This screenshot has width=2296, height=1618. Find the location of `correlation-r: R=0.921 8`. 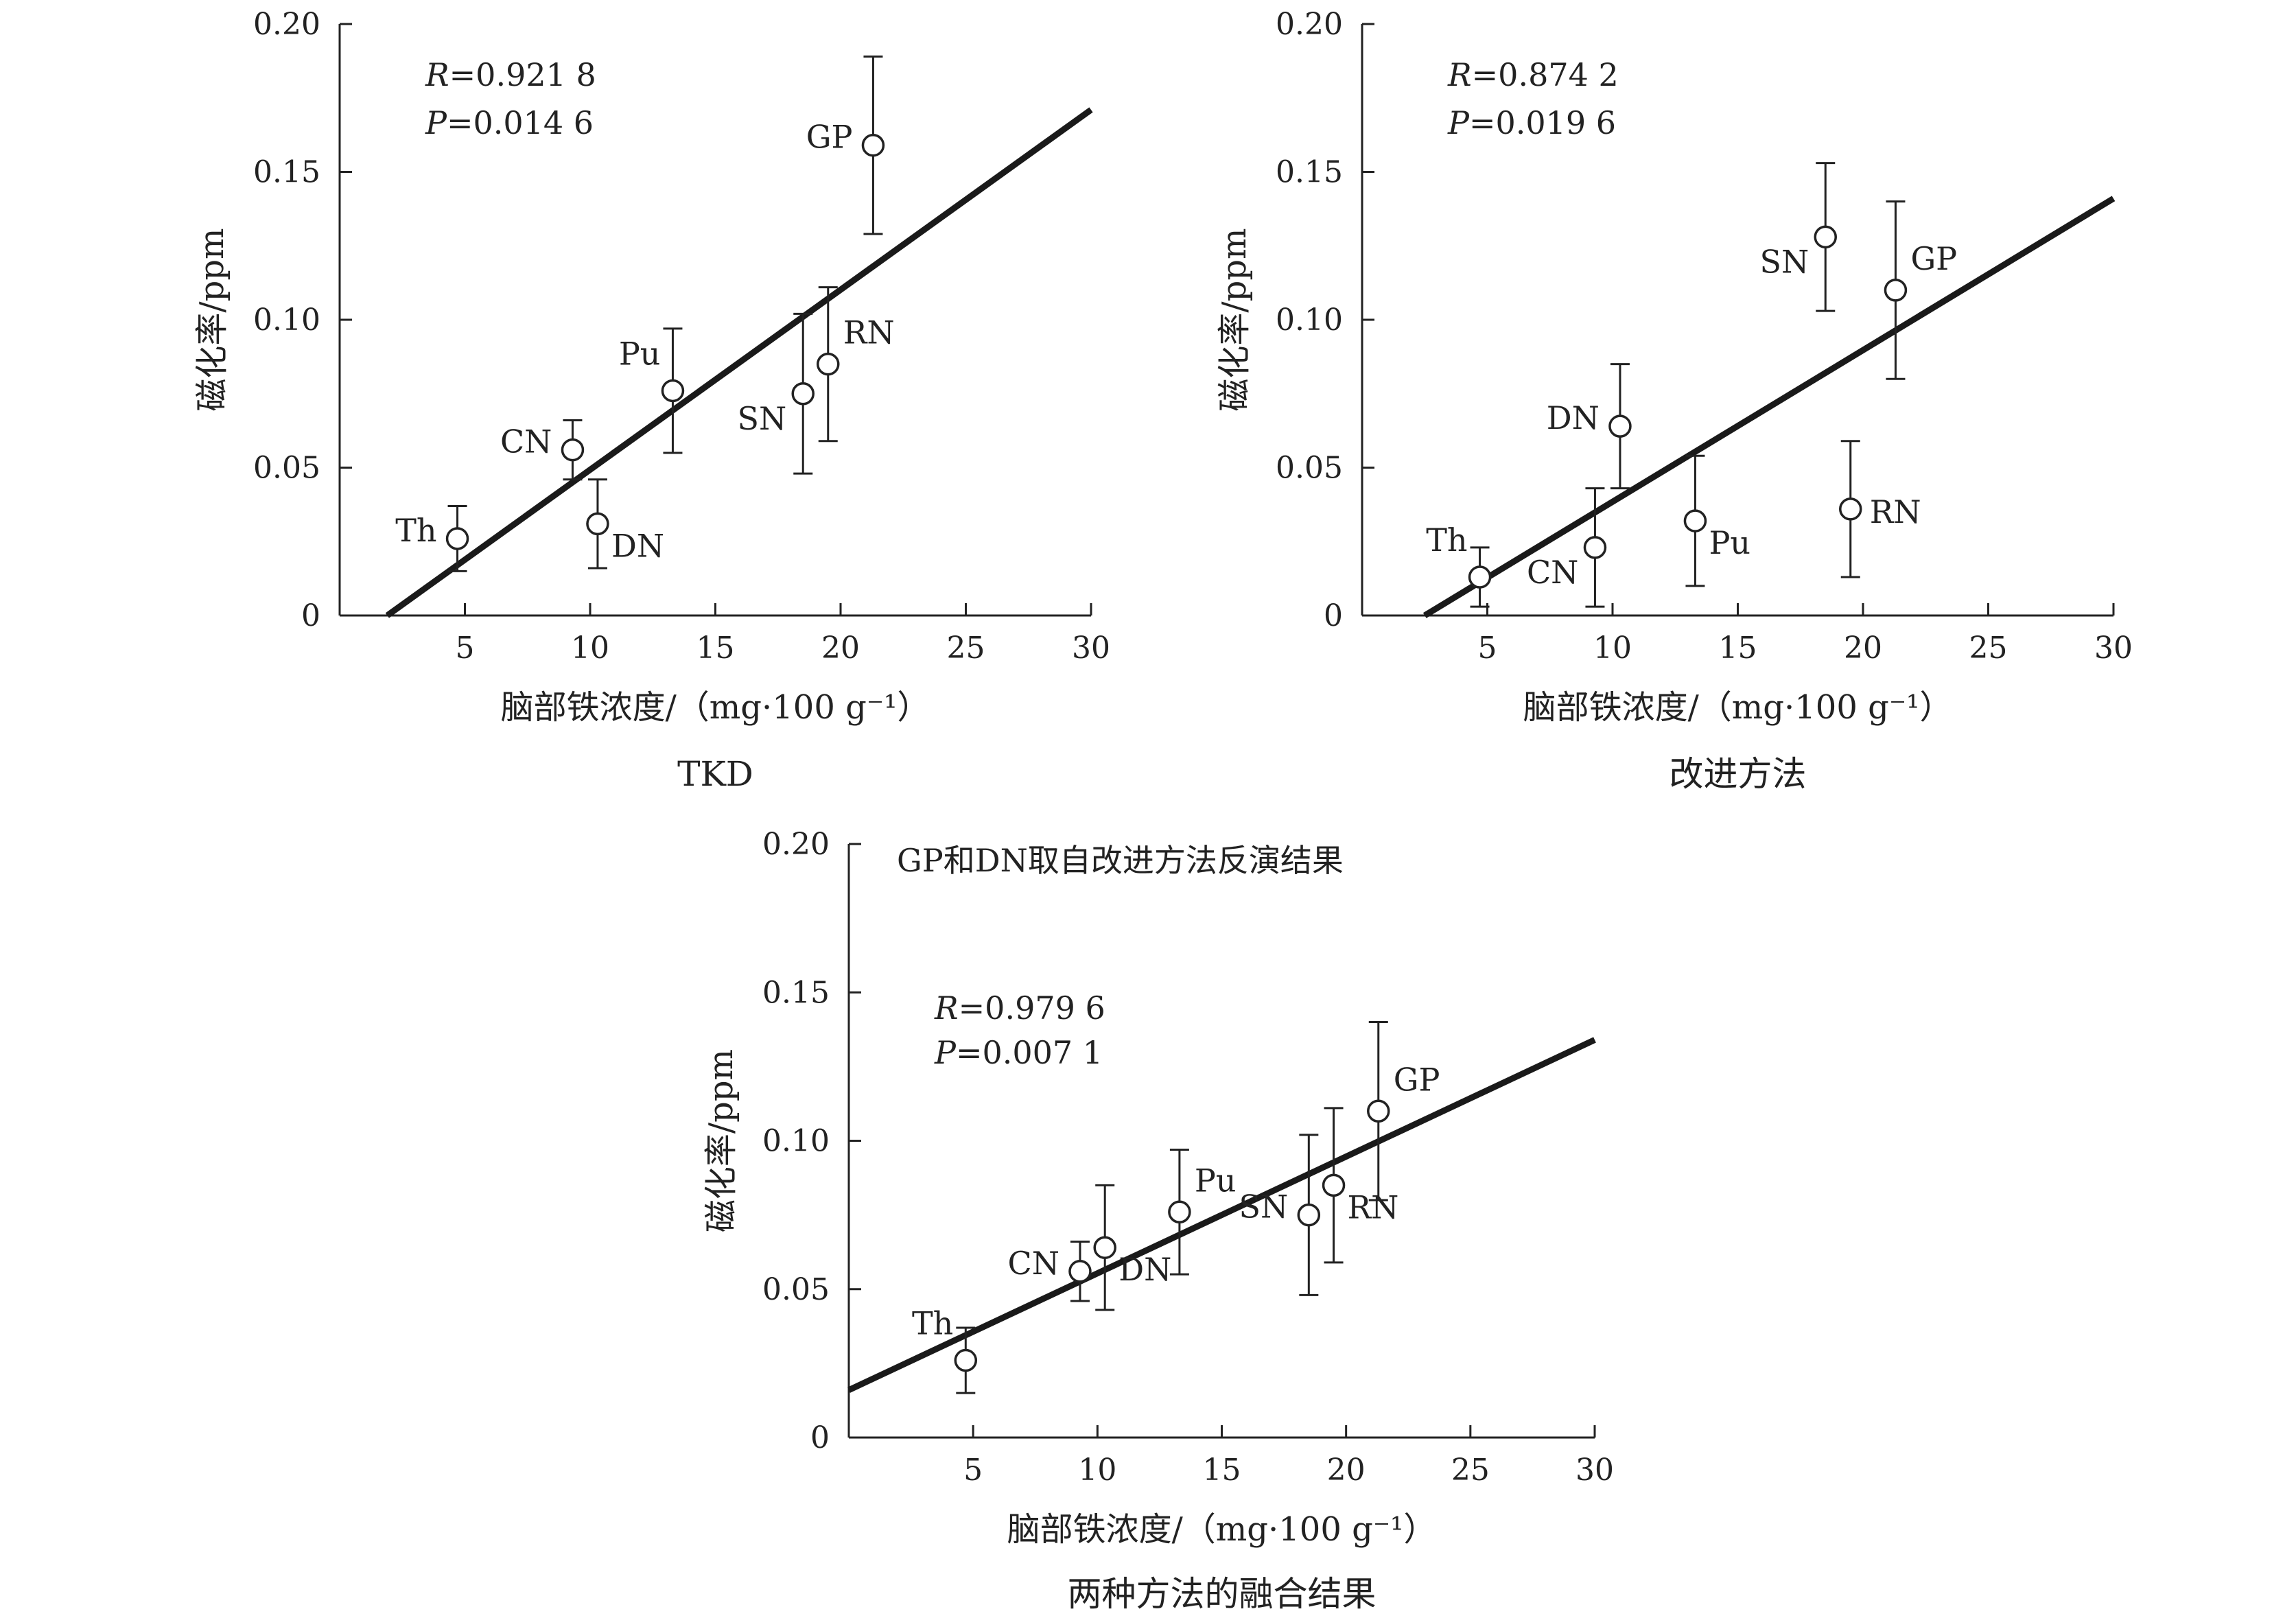

correlation-r: R=0.921 8 is located at coordinates (511, 74).